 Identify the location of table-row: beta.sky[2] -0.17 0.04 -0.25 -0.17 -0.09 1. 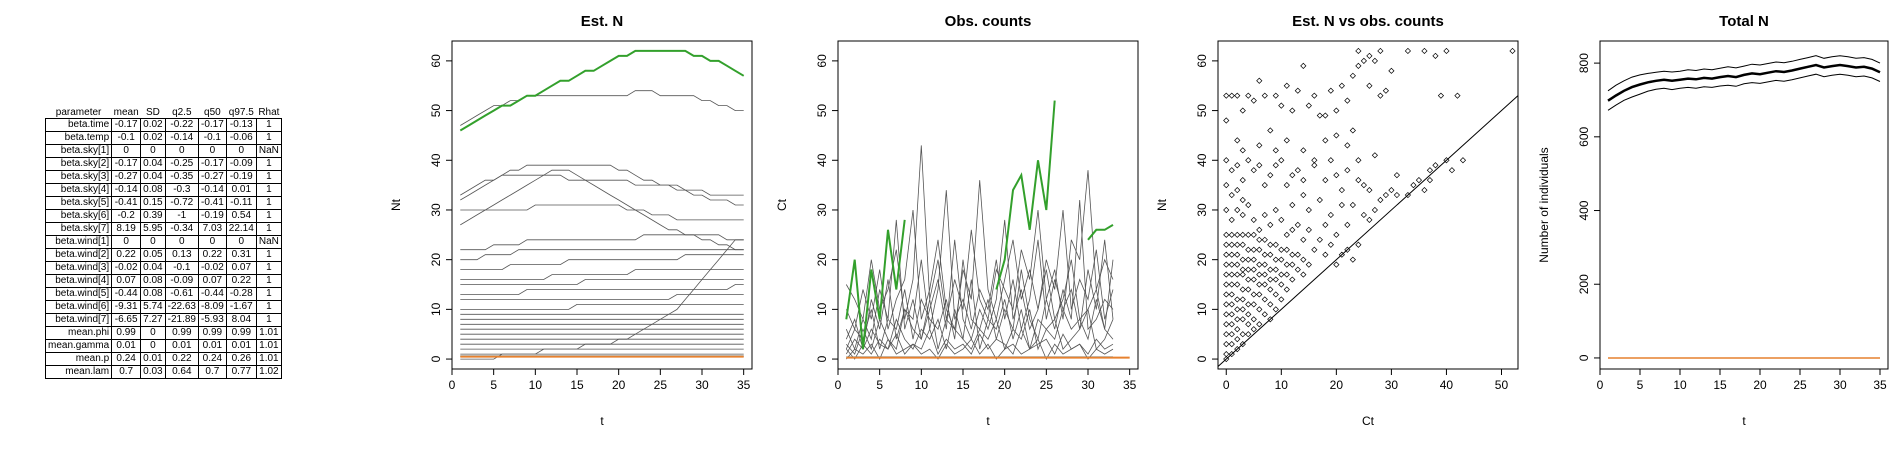
(163, 164).